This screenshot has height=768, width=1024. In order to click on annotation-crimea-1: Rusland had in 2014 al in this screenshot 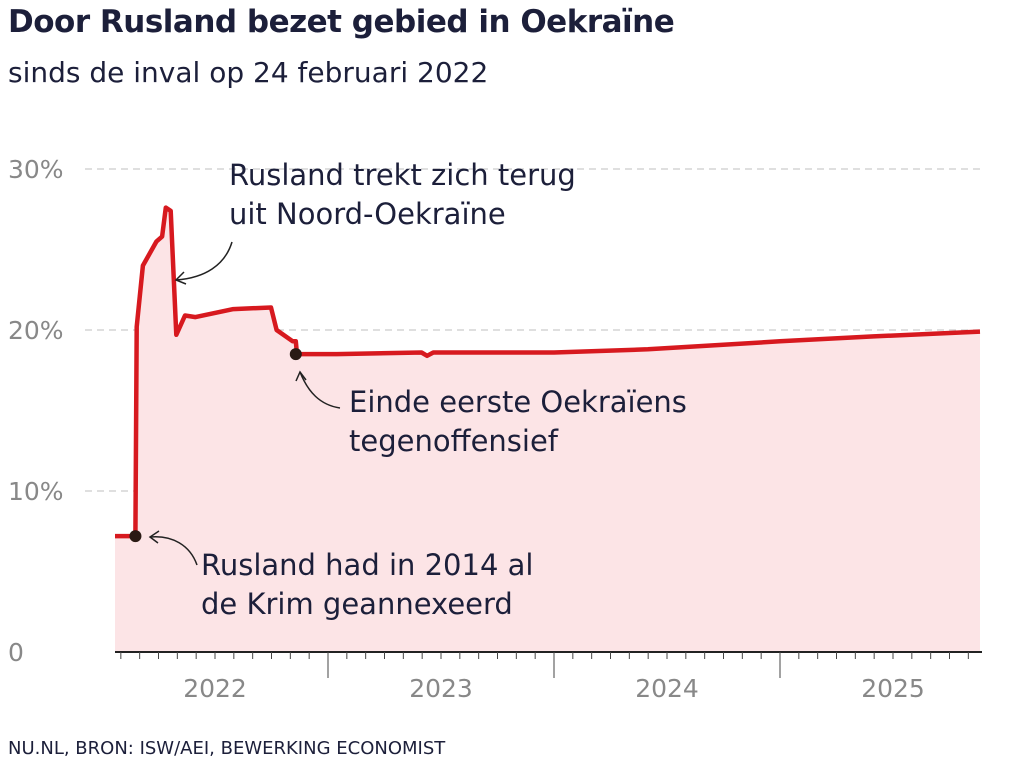, I will do `click(367, 565)`.